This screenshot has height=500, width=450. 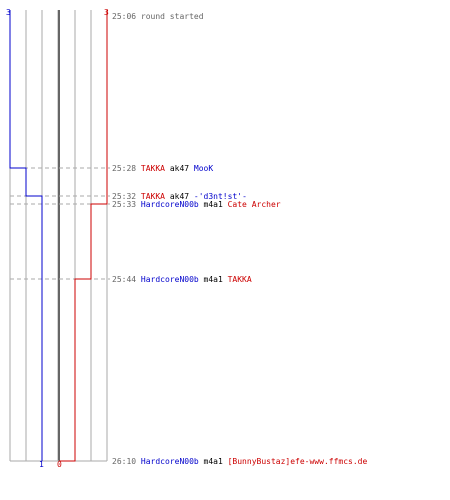 I want to click on event-time: 25:06, so click(x=126, y=16).